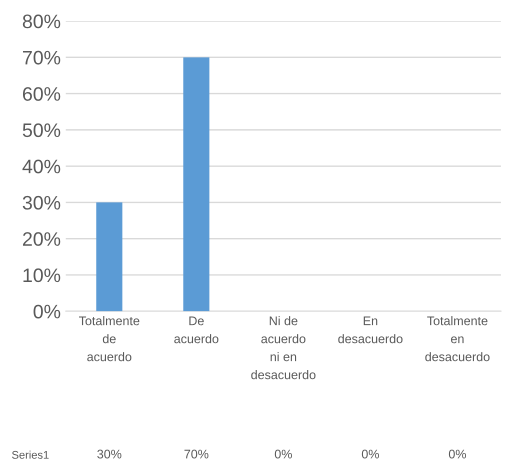  Describe the element at coordinates (41, 275) in the screenshot. I see `y-tick-label: 10%` at that location.